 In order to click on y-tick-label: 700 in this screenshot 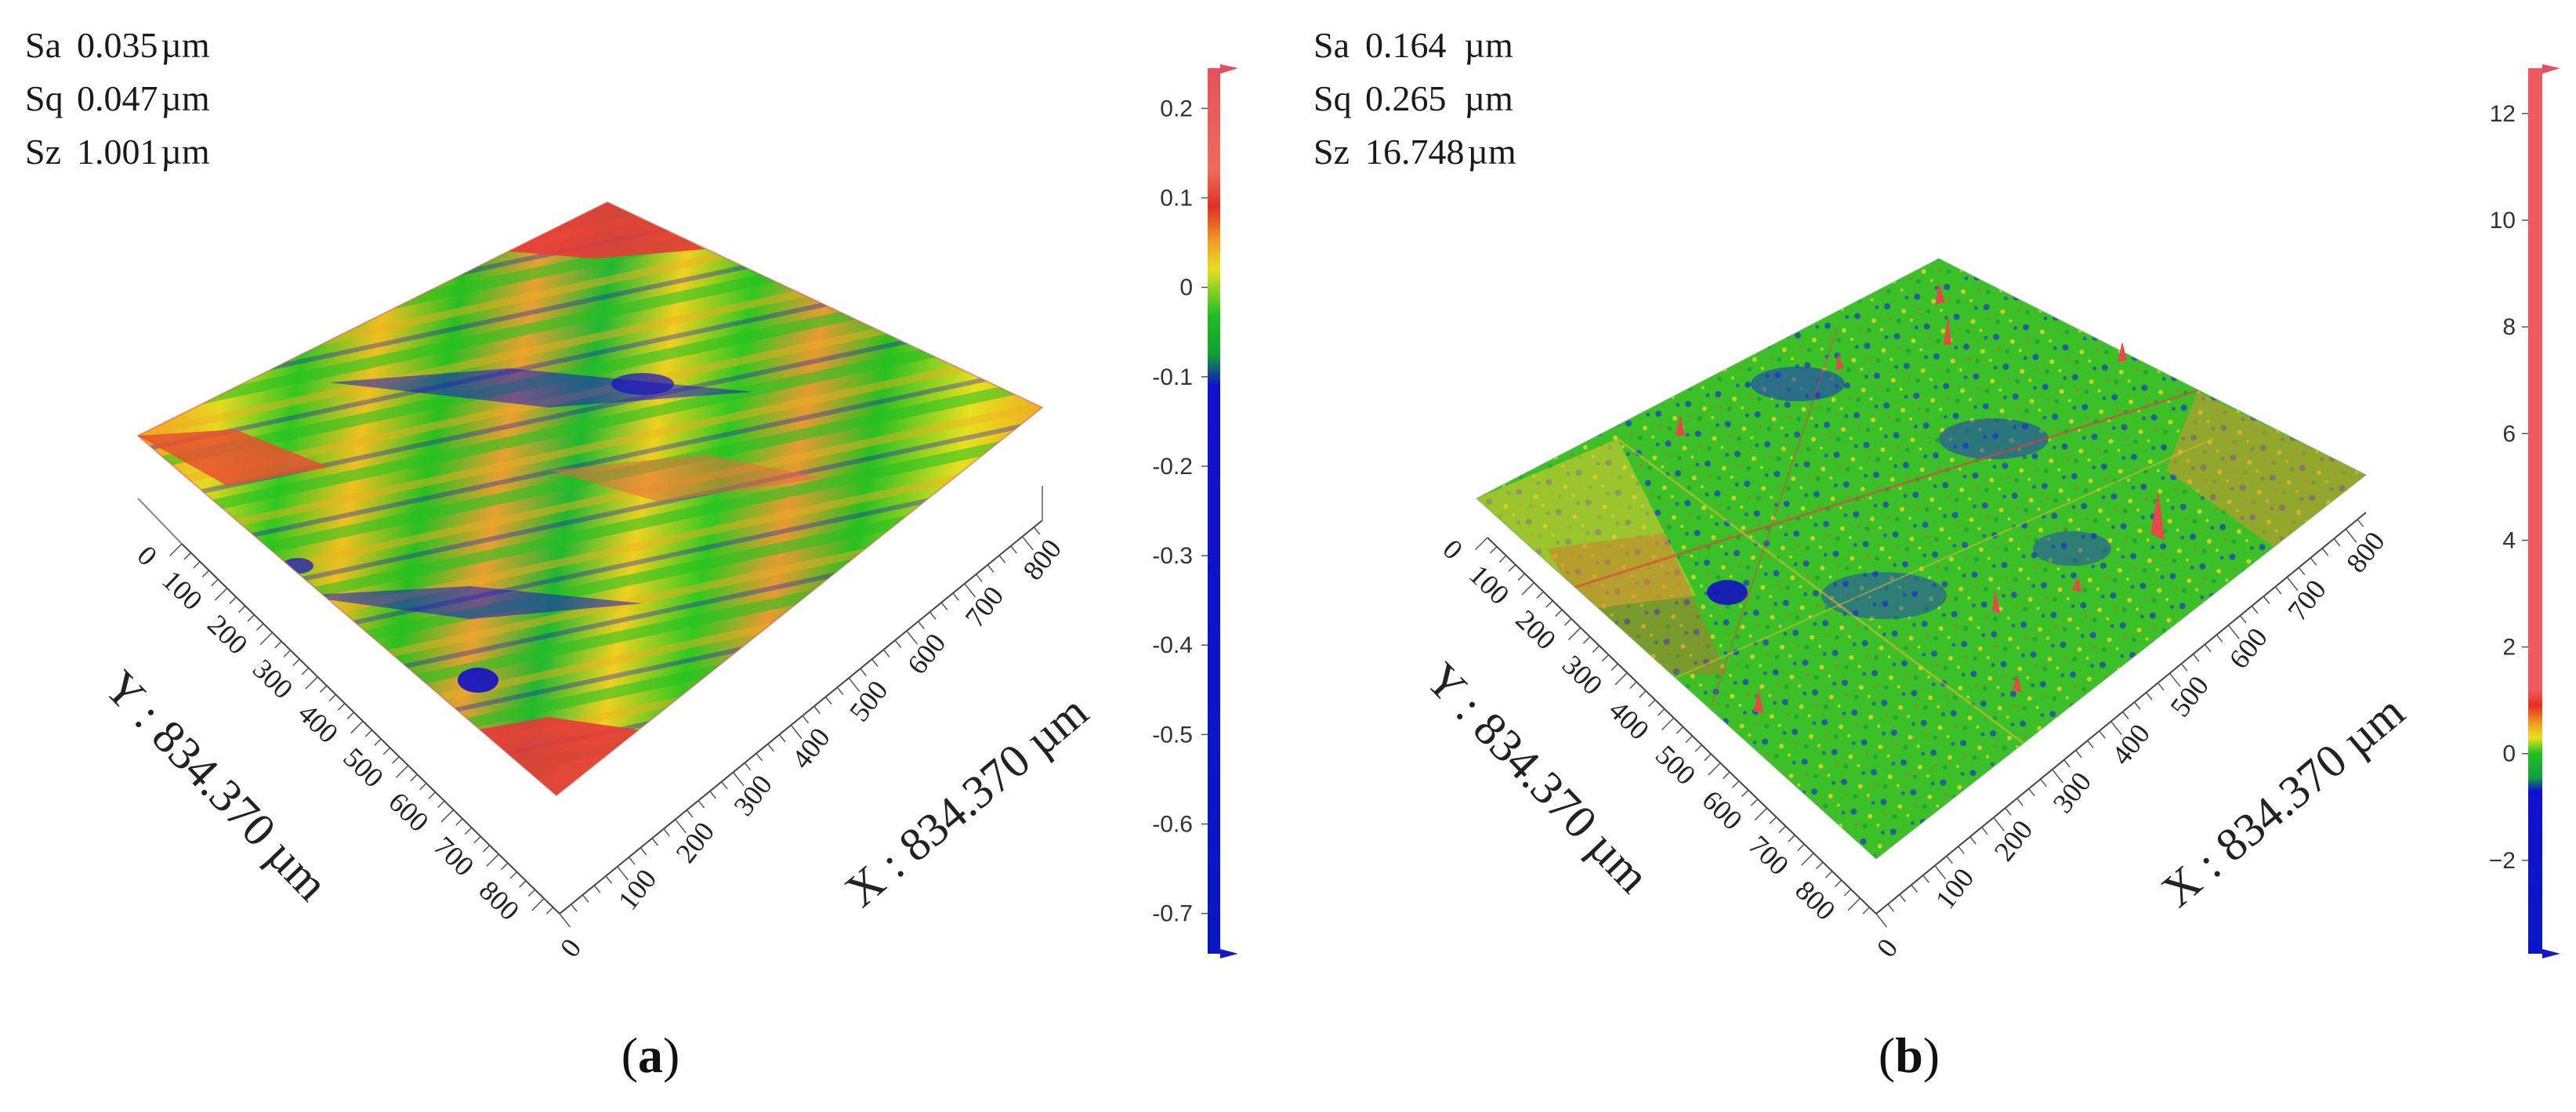, I will do `click(454, 856)`.